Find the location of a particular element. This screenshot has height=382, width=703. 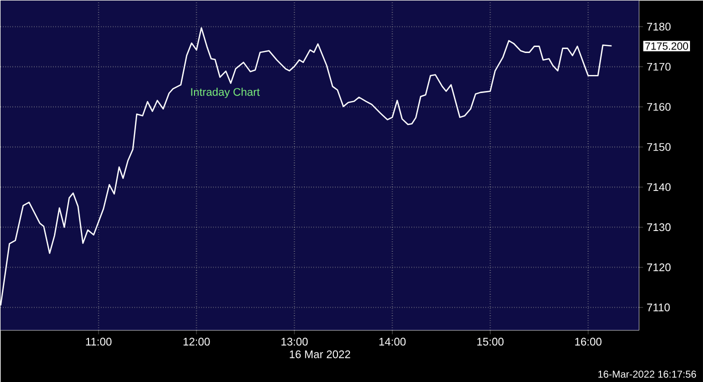

y-tick-label: 7120 is located at coordinates (659, 267).